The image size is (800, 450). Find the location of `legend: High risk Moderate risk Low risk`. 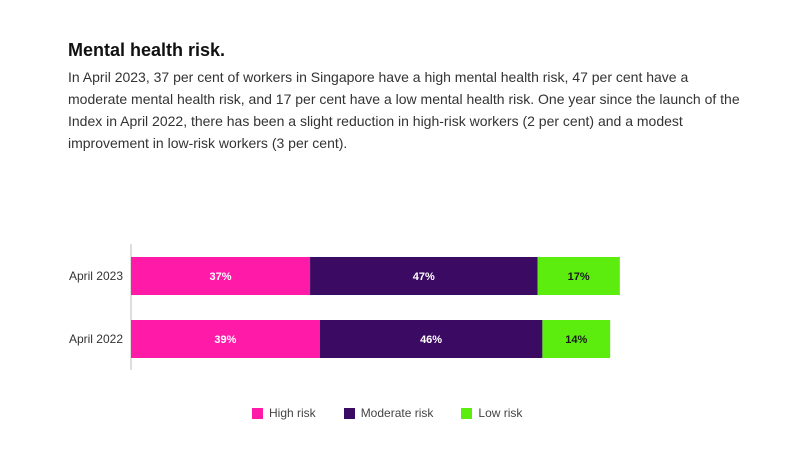

legend: High risk Moderate risk Low risk is located at coordinates (387, 413).